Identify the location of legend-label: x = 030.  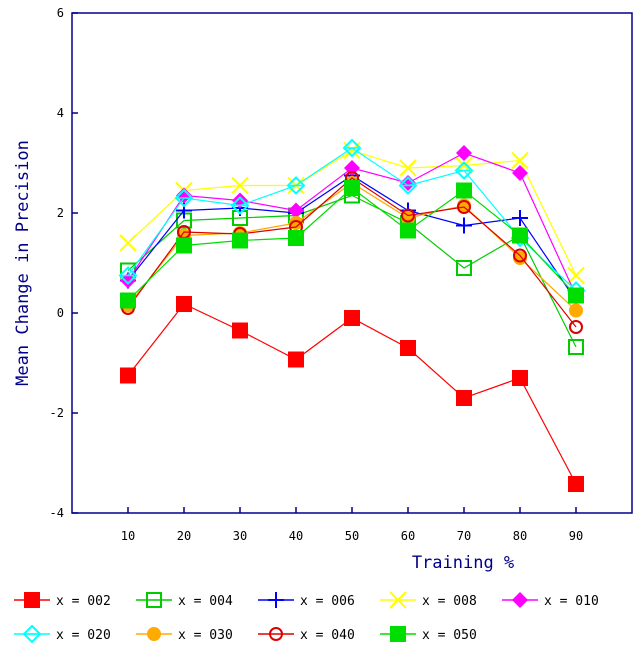
(205, 635).